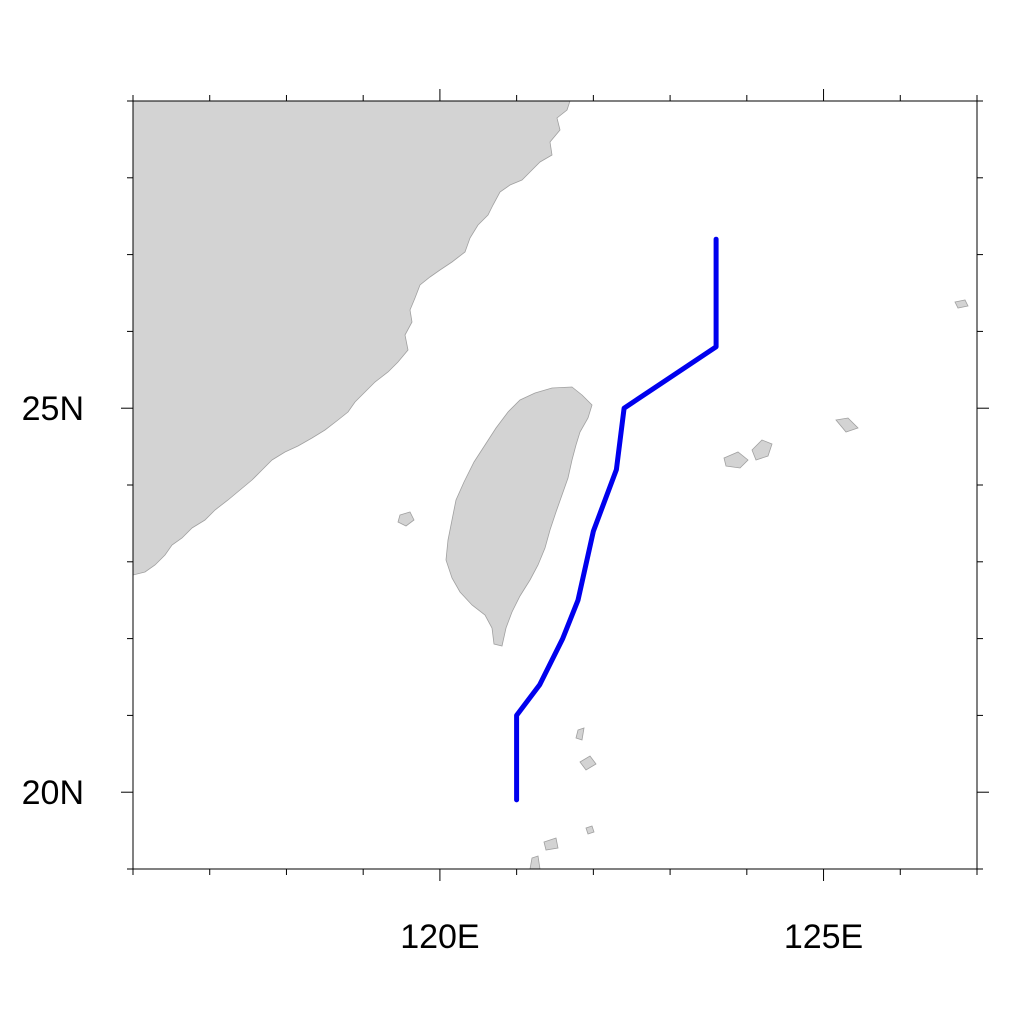 The width and height of the screenshot is (1024, 1024). I want to click on y-tick-label-25n: 25N, so click(53, 409).